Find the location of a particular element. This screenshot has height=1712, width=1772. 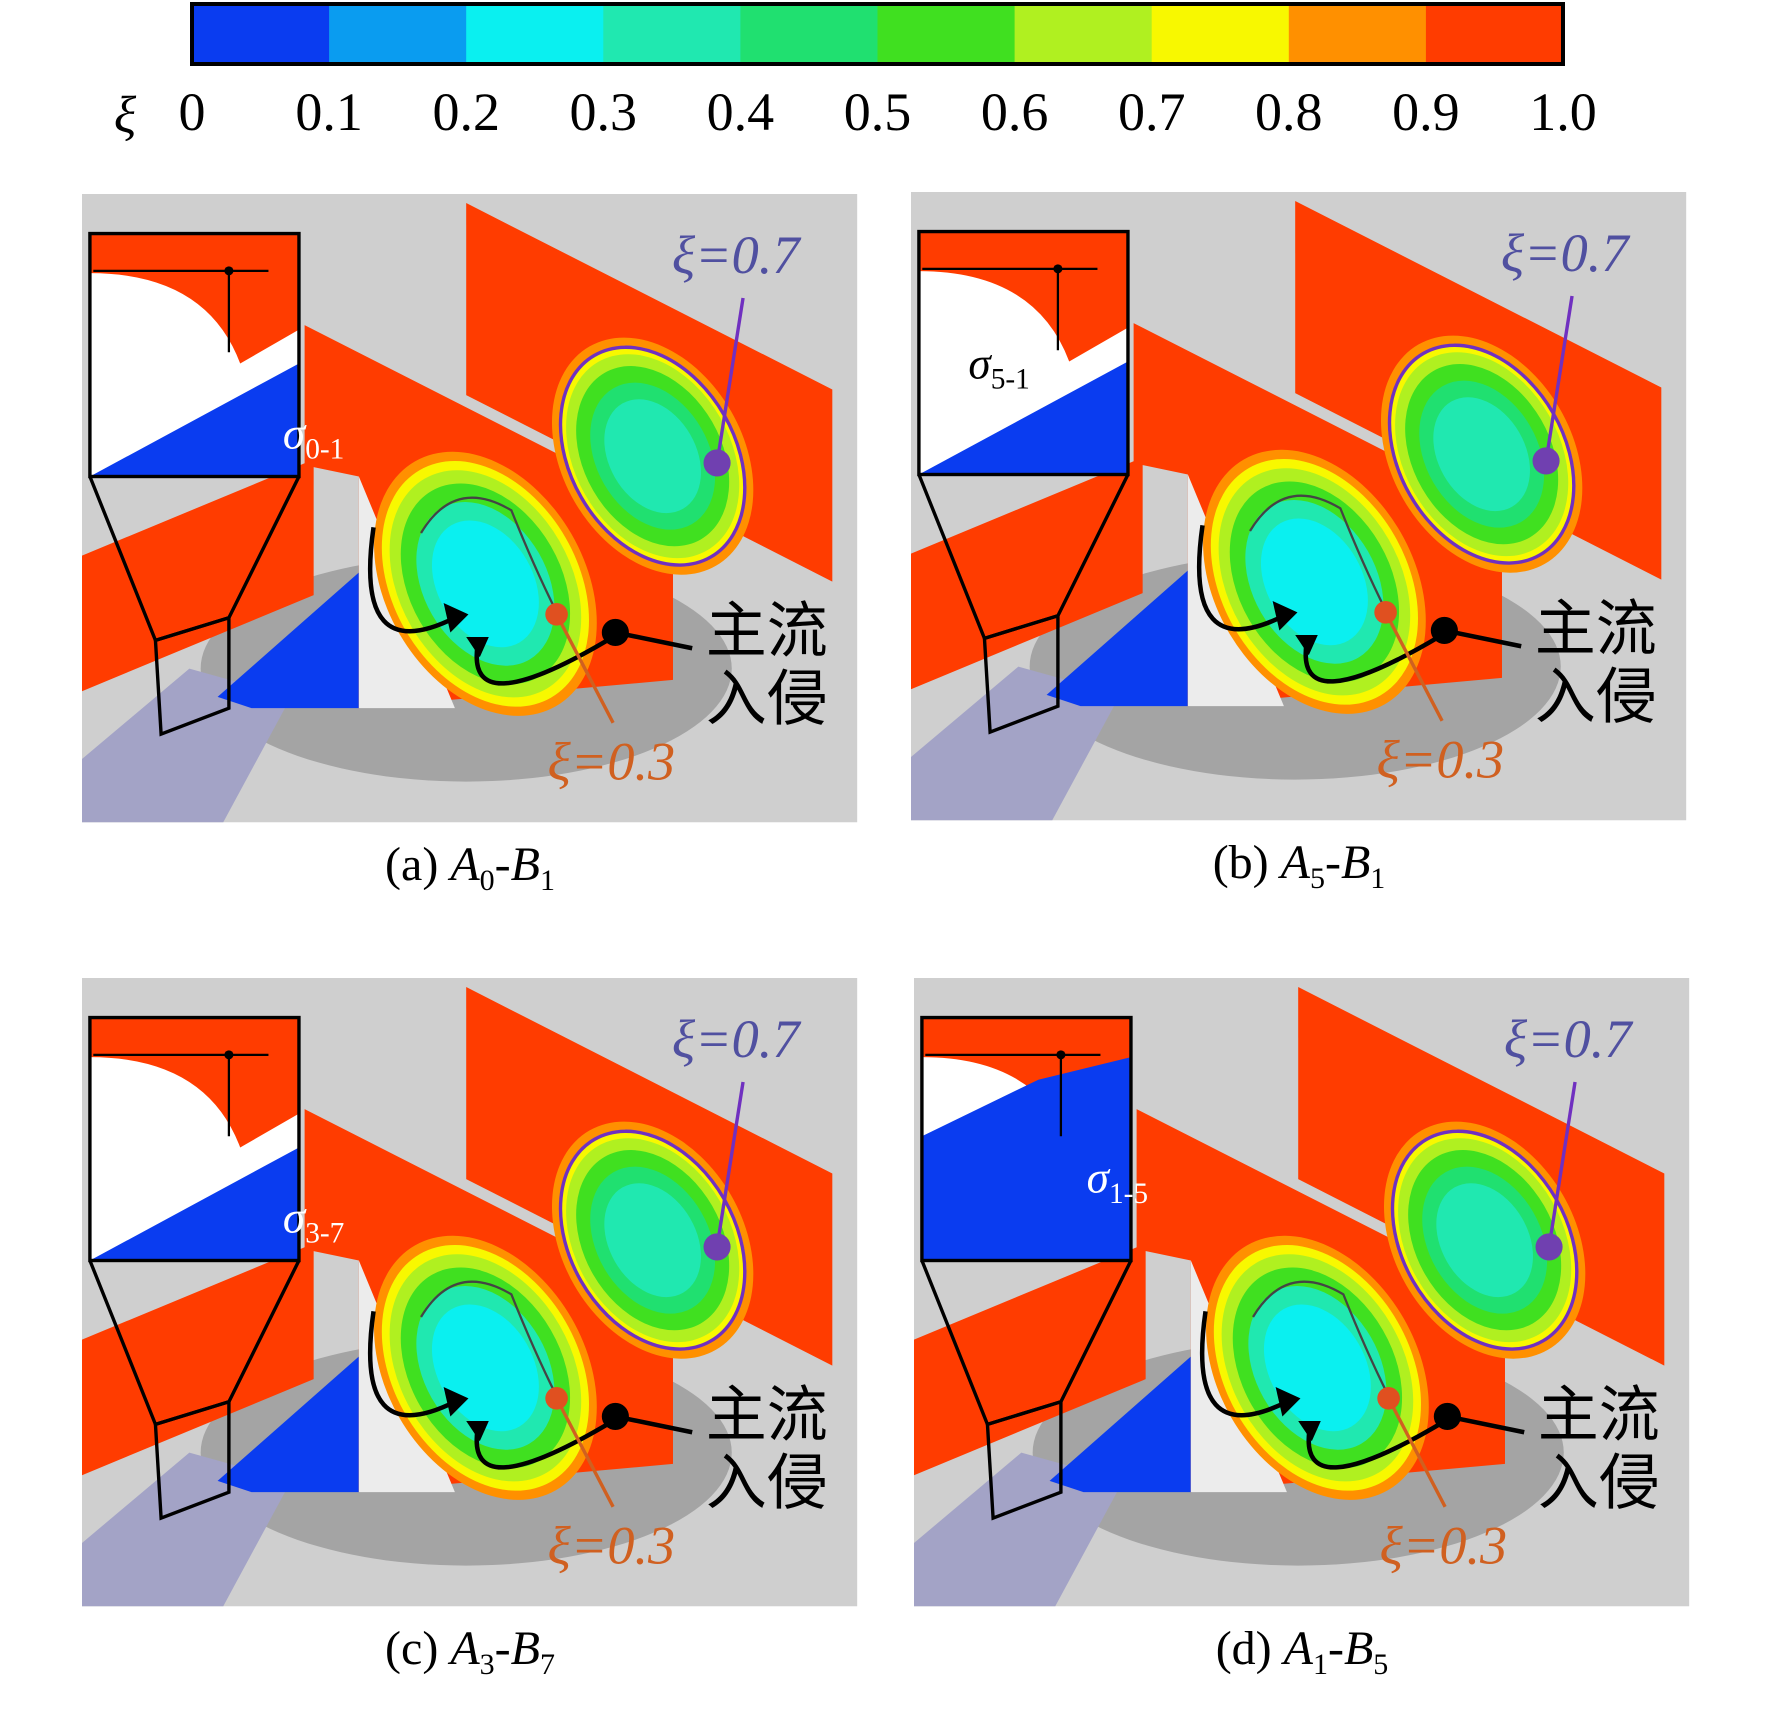

contour-high-label: ξ=0.7 is located at coordinates (736, 255).